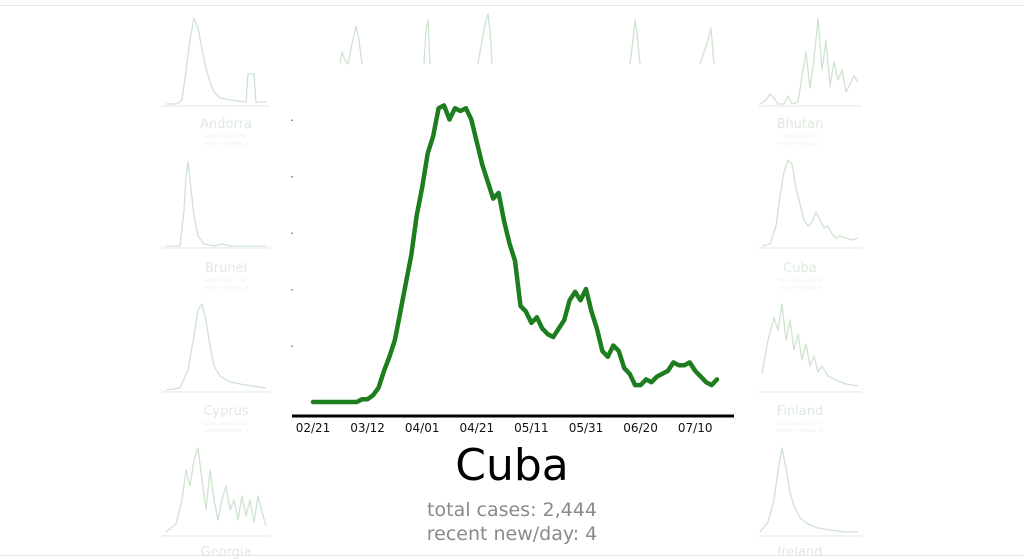 The width and height of the screenshot is (1024, 559). What do you see at coordinates (800, 137) in the screenshot?
I see `bg-sub1-bhutan: total cases: 86` at bounding box center [800, 137].